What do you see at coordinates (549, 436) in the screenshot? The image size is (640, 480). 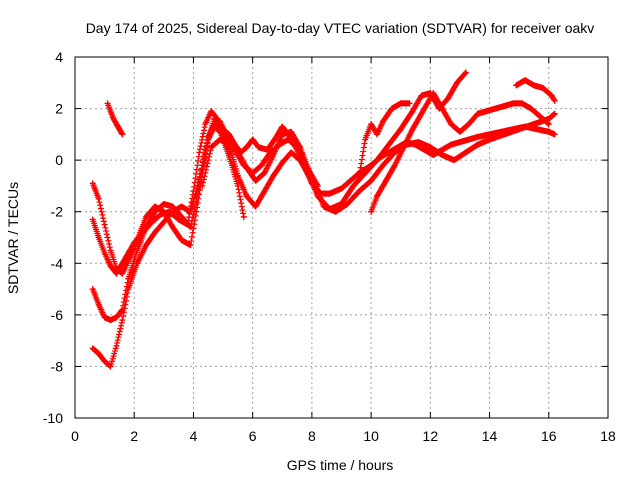 I see `x-tick-label: 16` at bounding box center [549, 436].